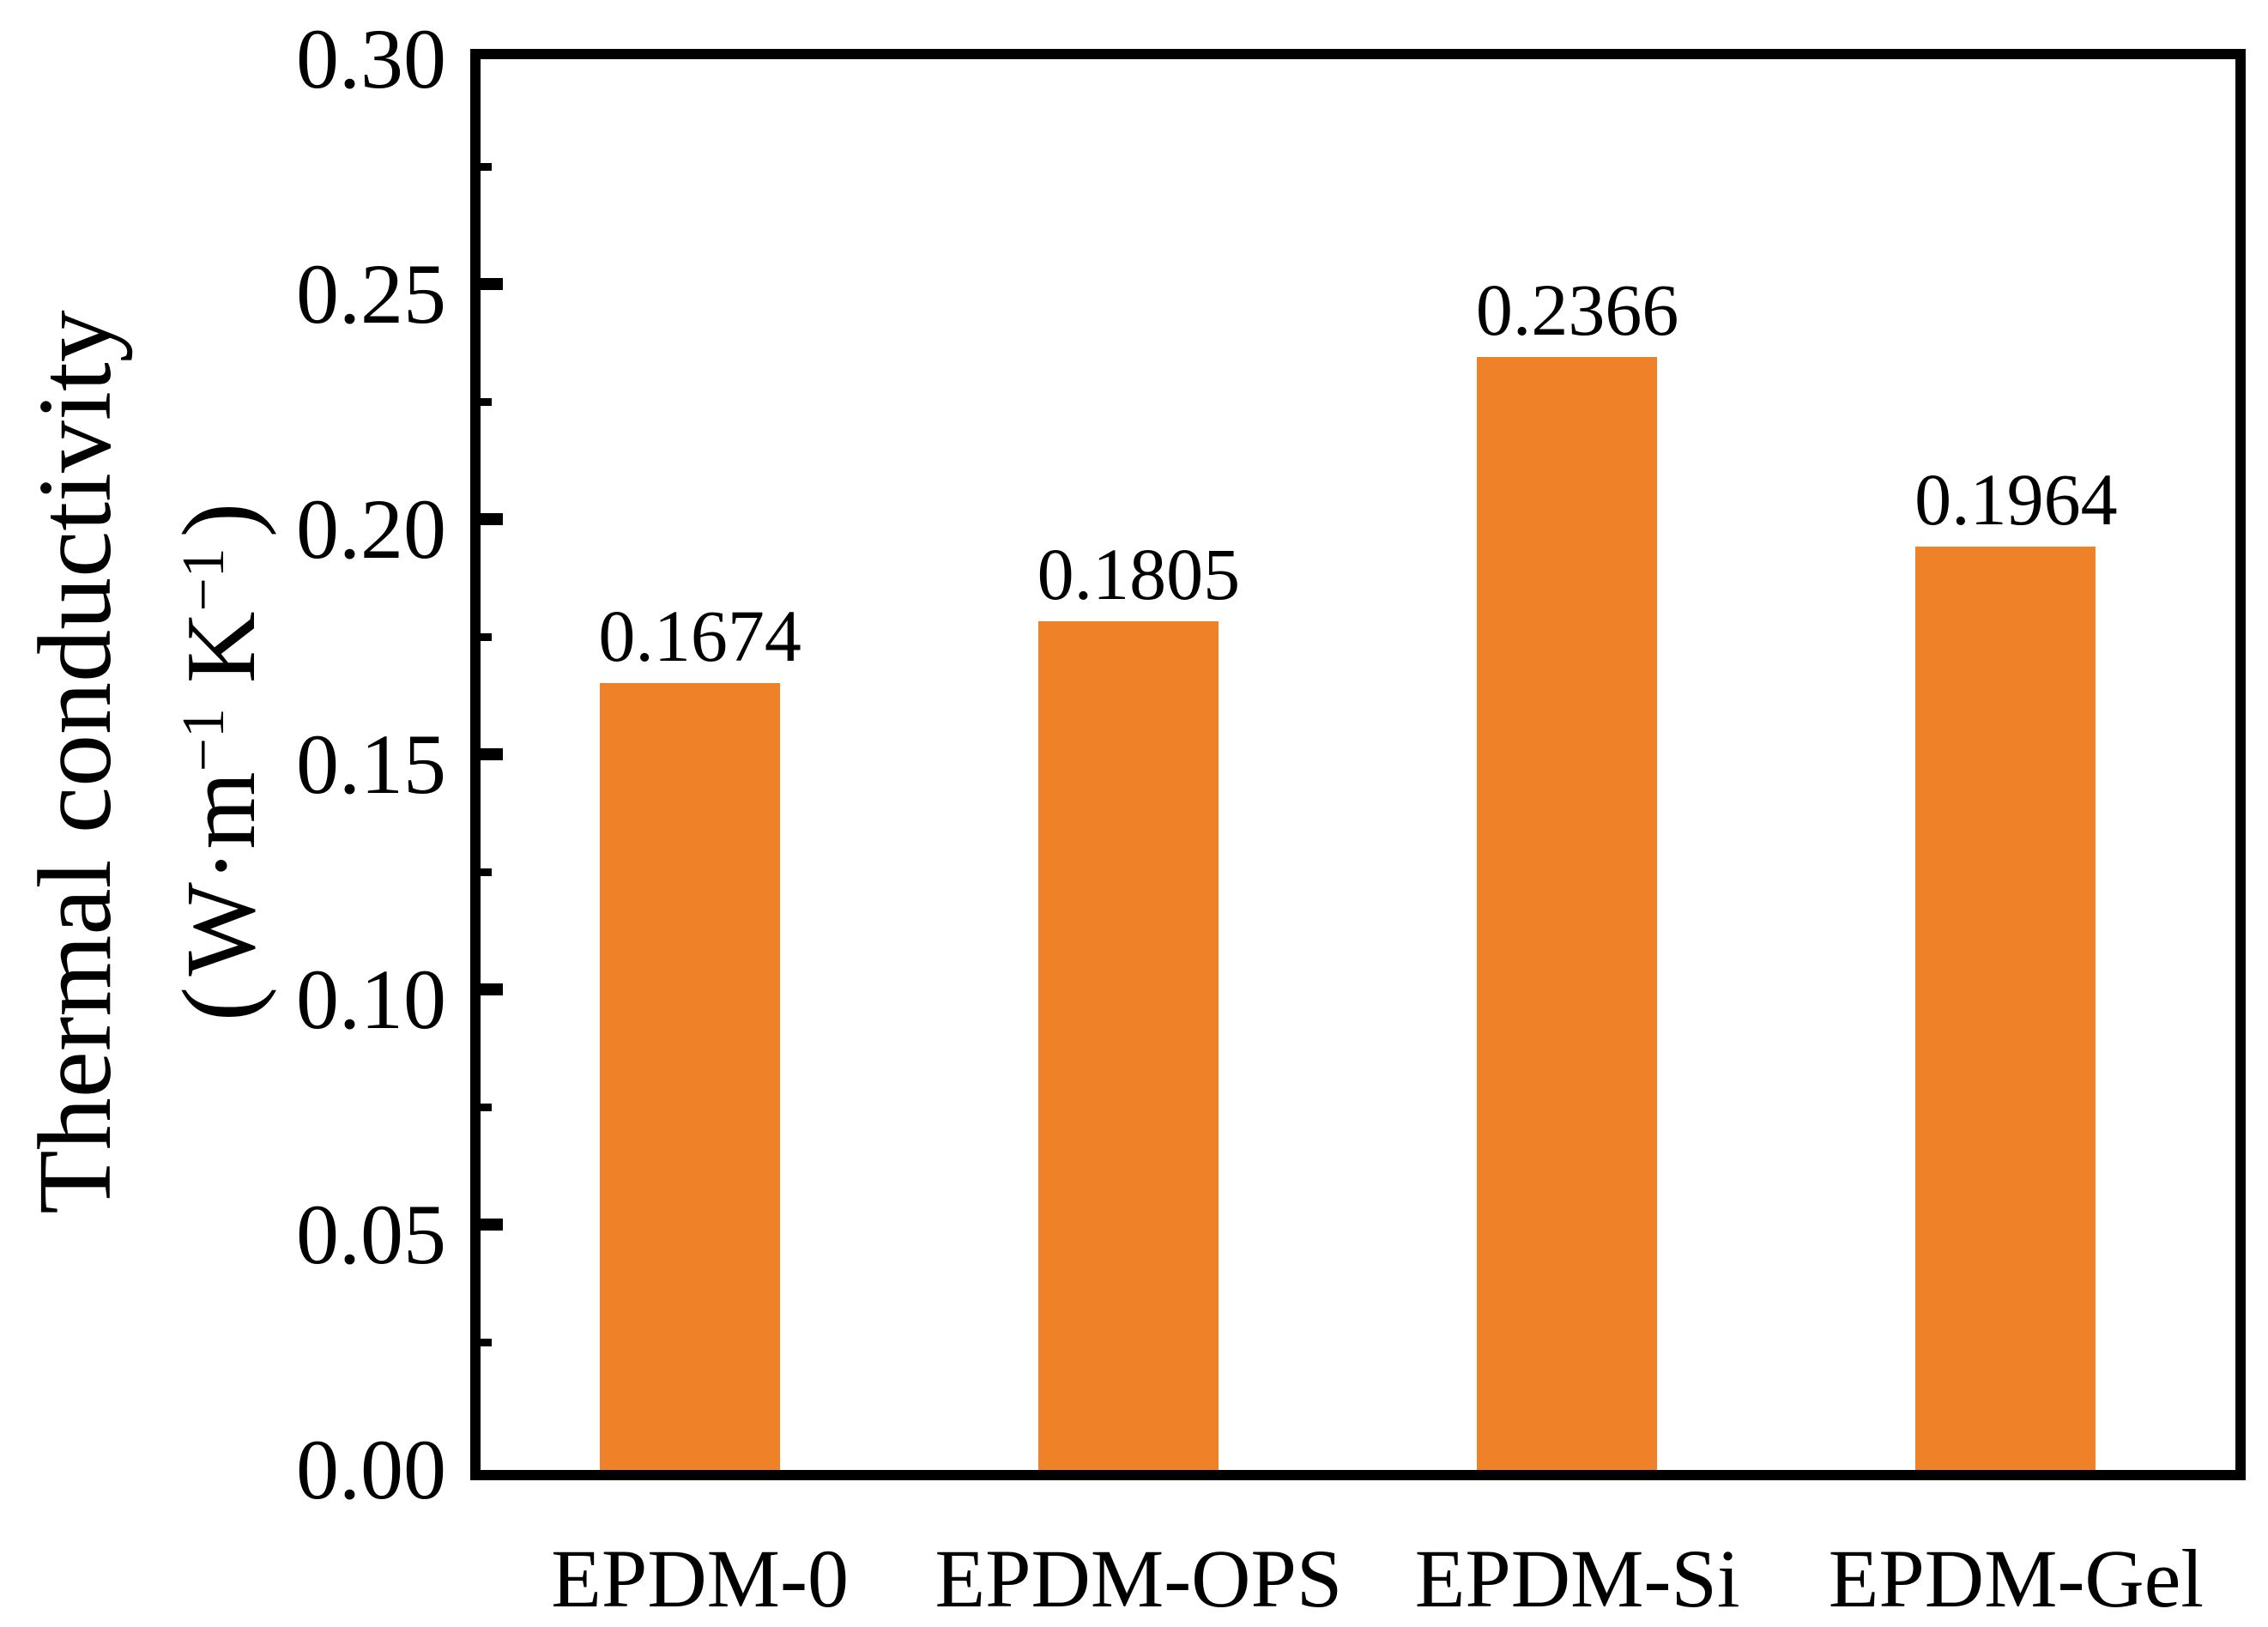 The image size is (2268, 1627). What do you see at coordinates (1577, 310) in the screenshot?
I see `bar-value-label: 0.2366` at bounding box center [1577, 310].